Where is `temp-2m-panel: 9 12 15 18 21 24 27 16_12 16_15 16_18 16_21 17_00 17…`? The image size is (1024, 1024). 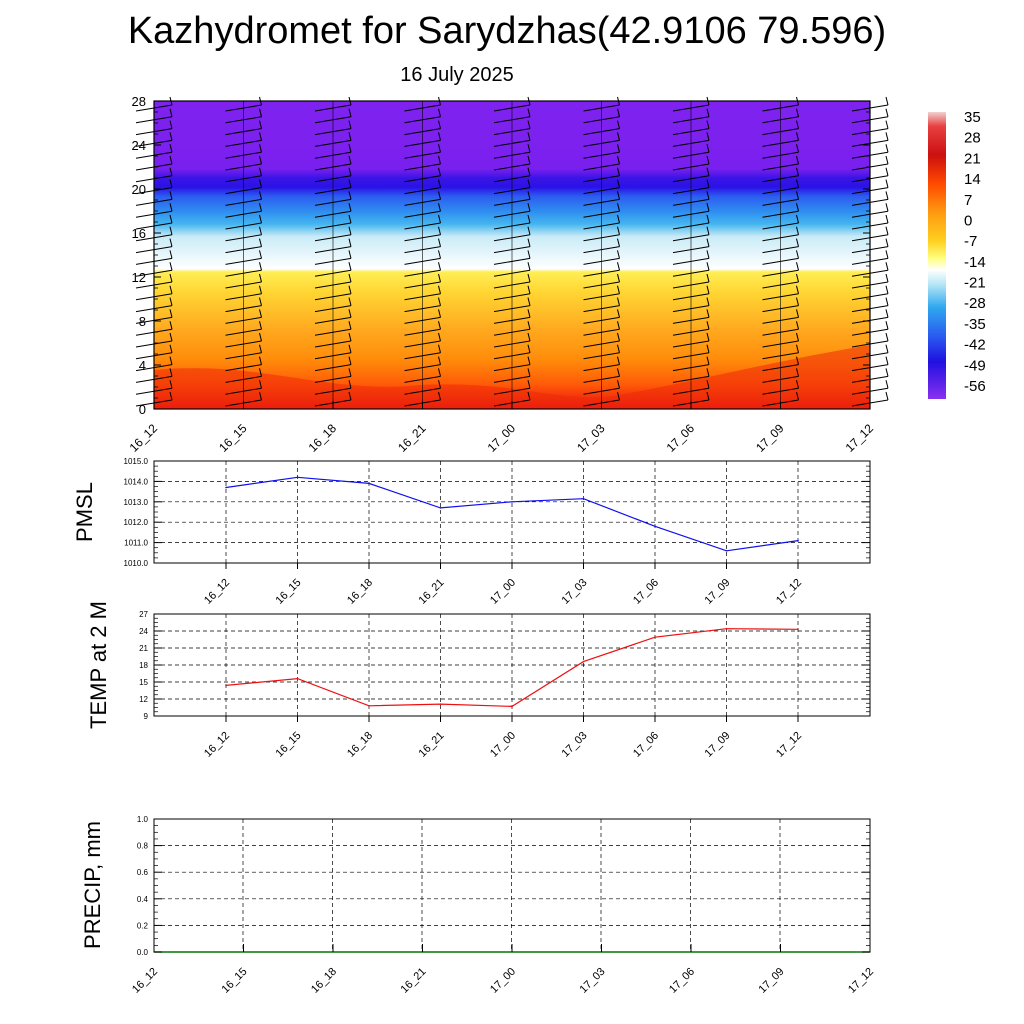
temp-2m-panel: 9 12 15 18 21 24 27 16_12 16_15 16_18 16_21 17_00 17… is located at coordinates (478, 680).